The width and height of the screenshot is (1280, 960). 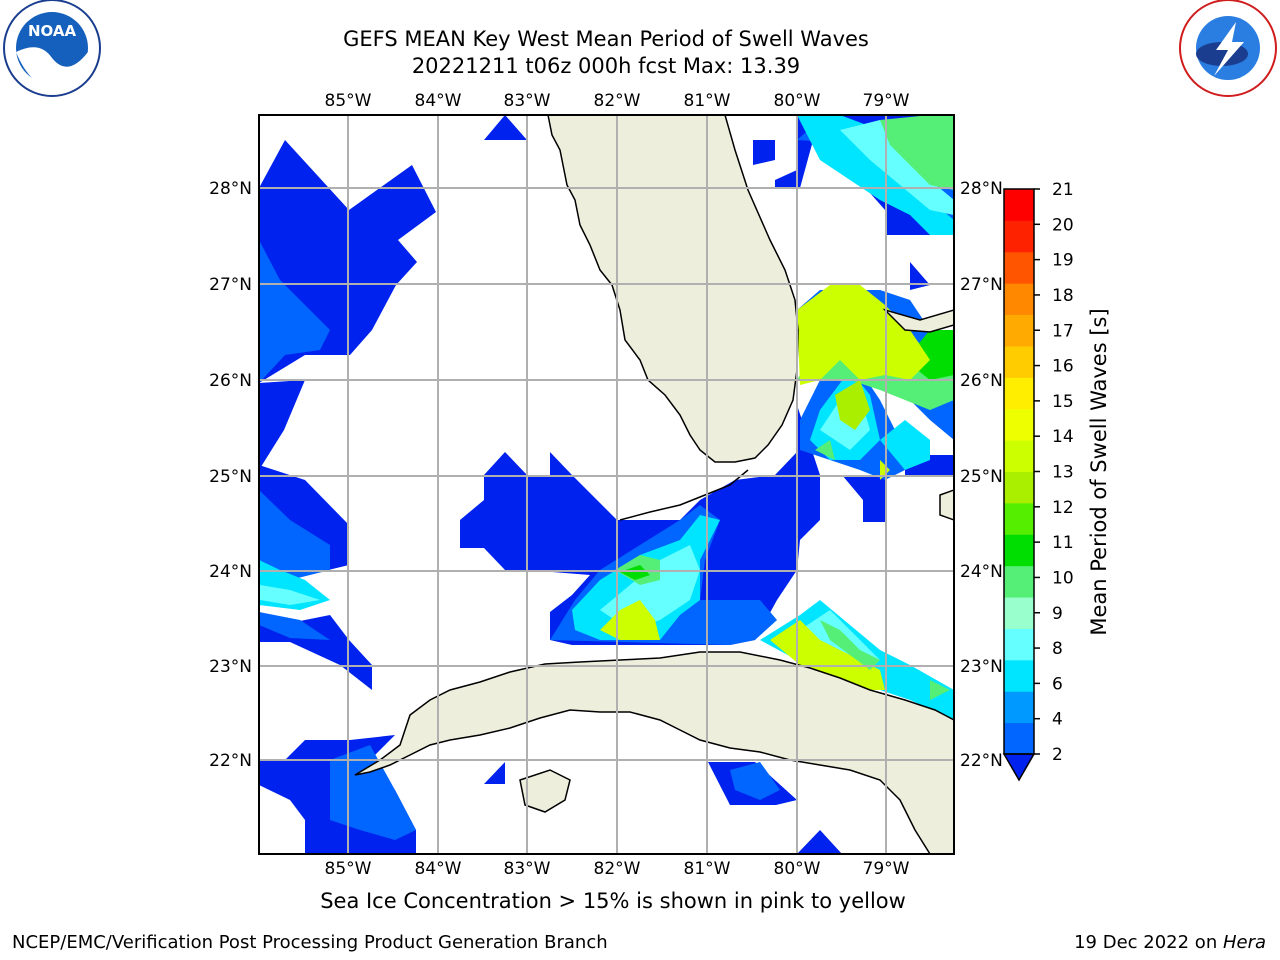 What do you see at coordinates (1063, 578) in the screenshot?
I see `colorbar-tick-label: 10` at bounding box center [1063, 578].